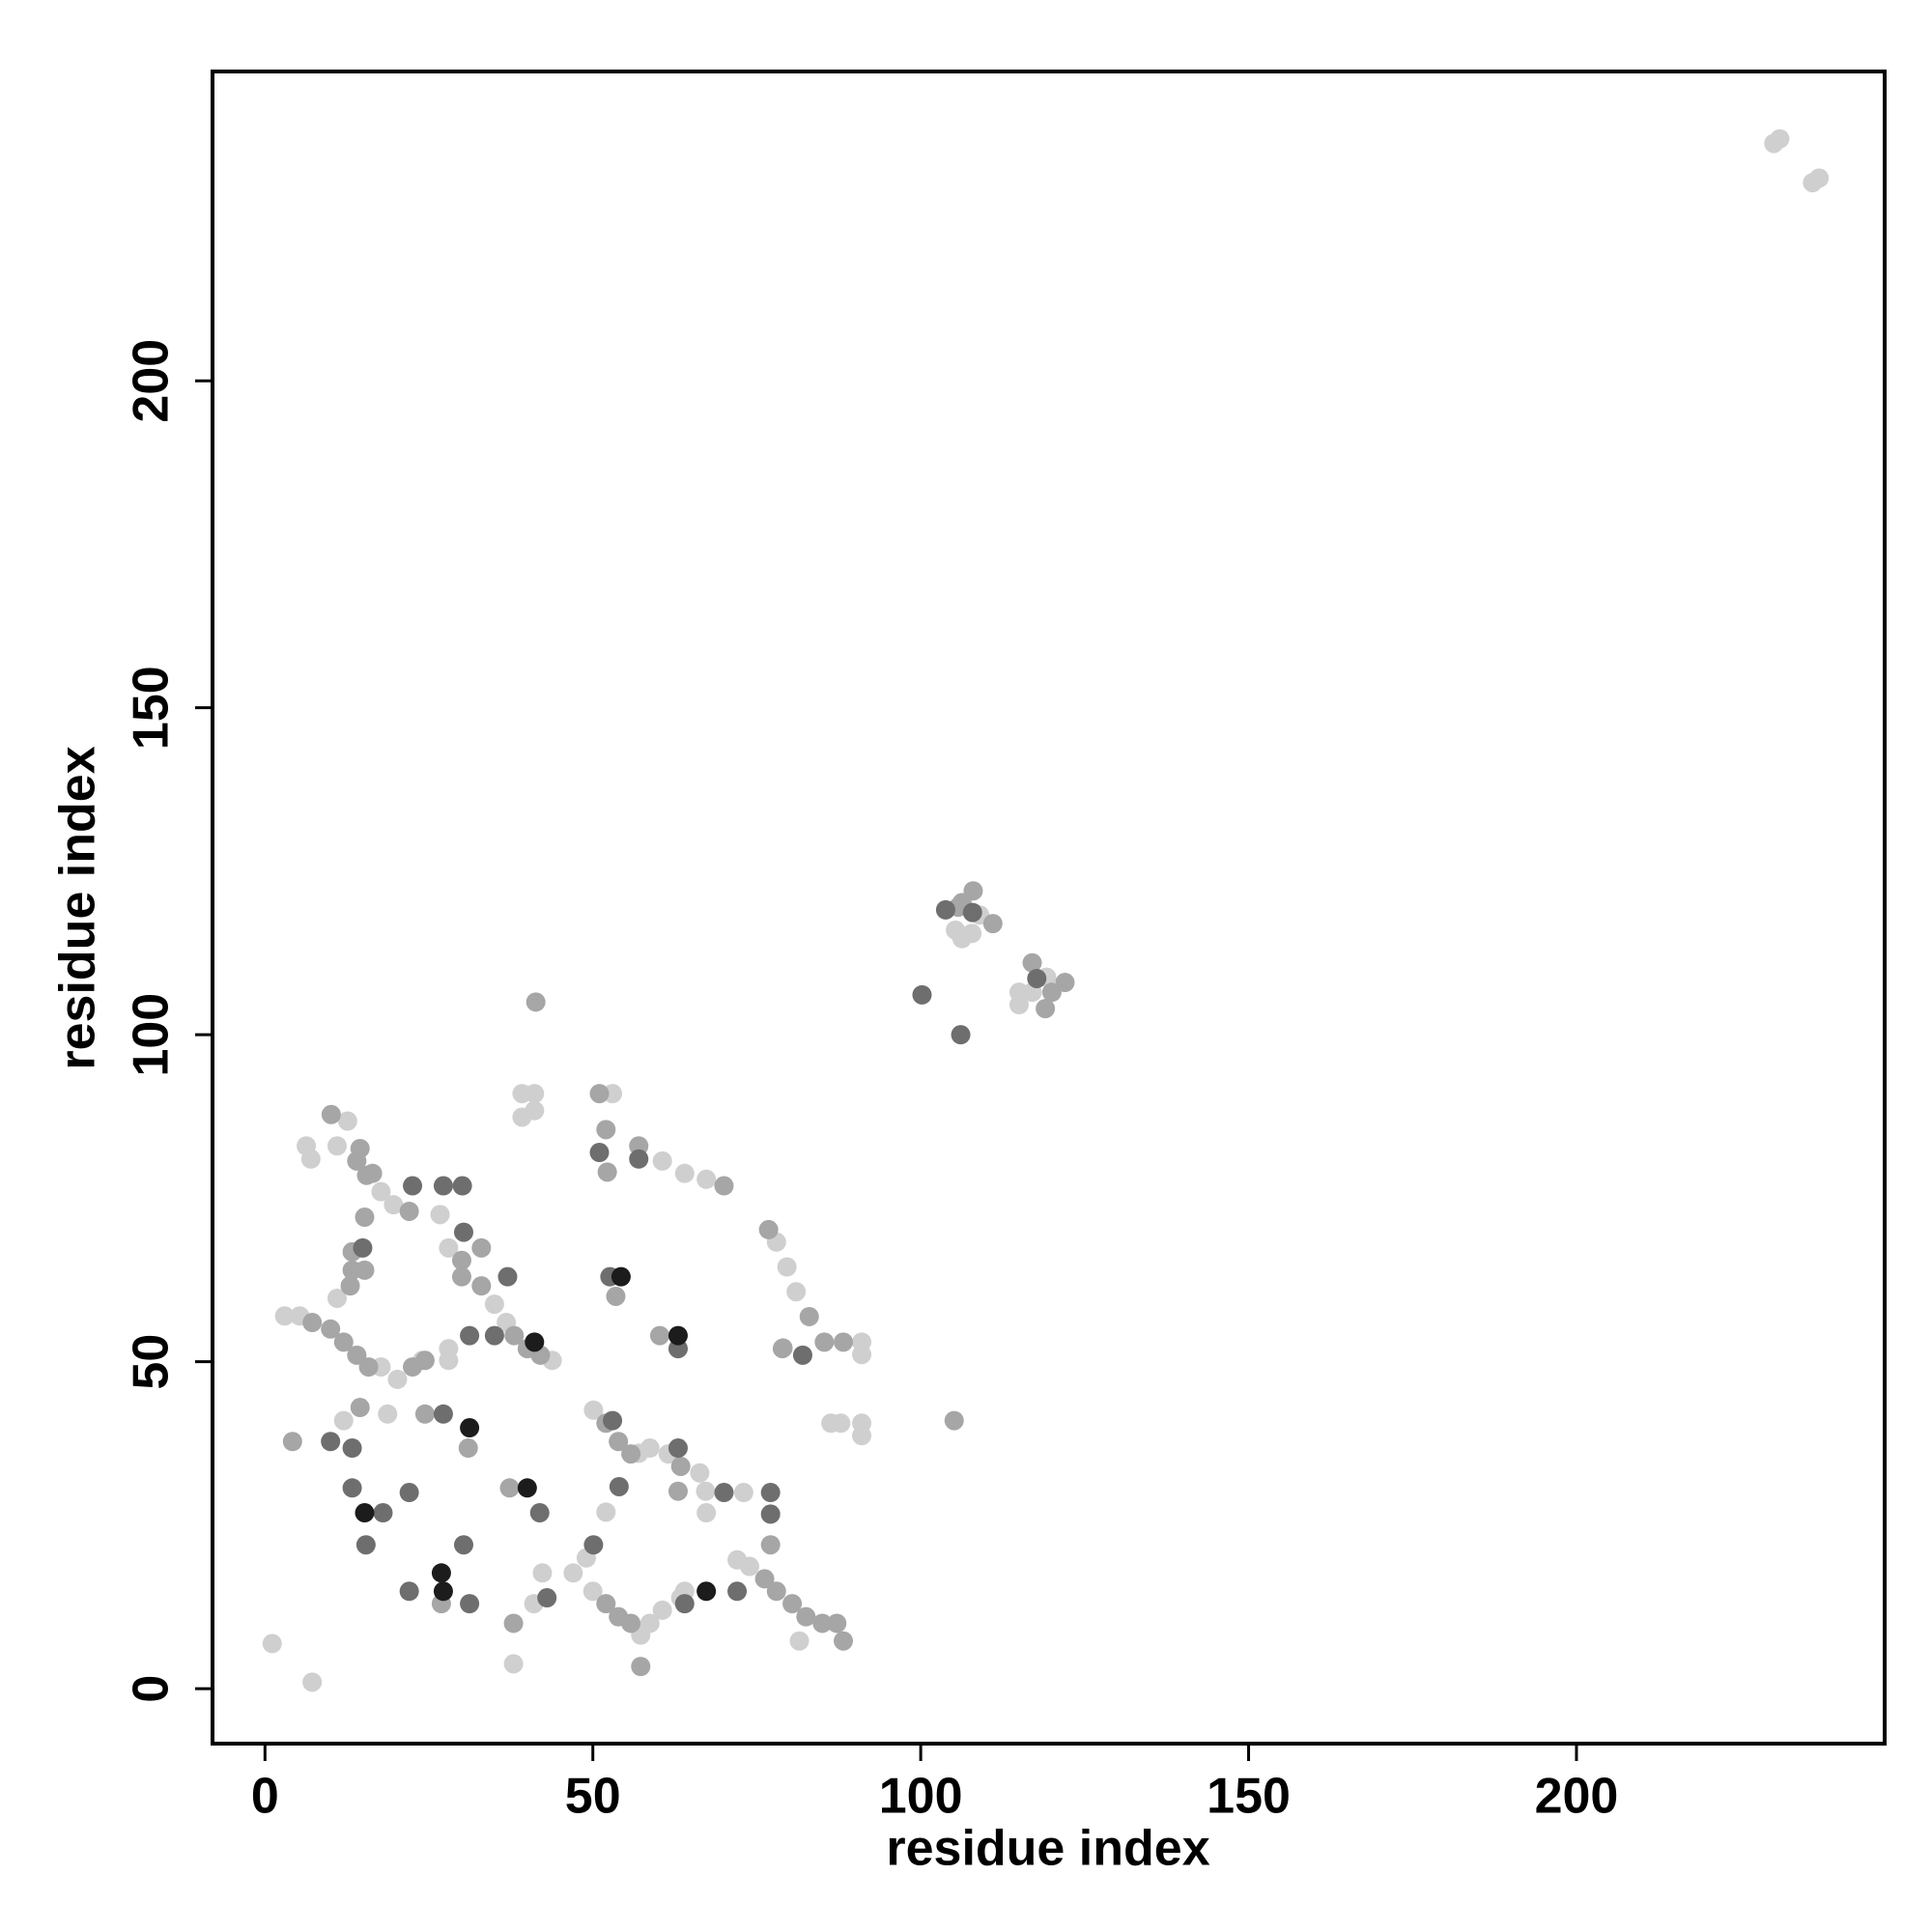  What do you see at coordinates (152, 708) in the screenshot?
I see `y-tick-label: 150` at bounding box center [152, 708].